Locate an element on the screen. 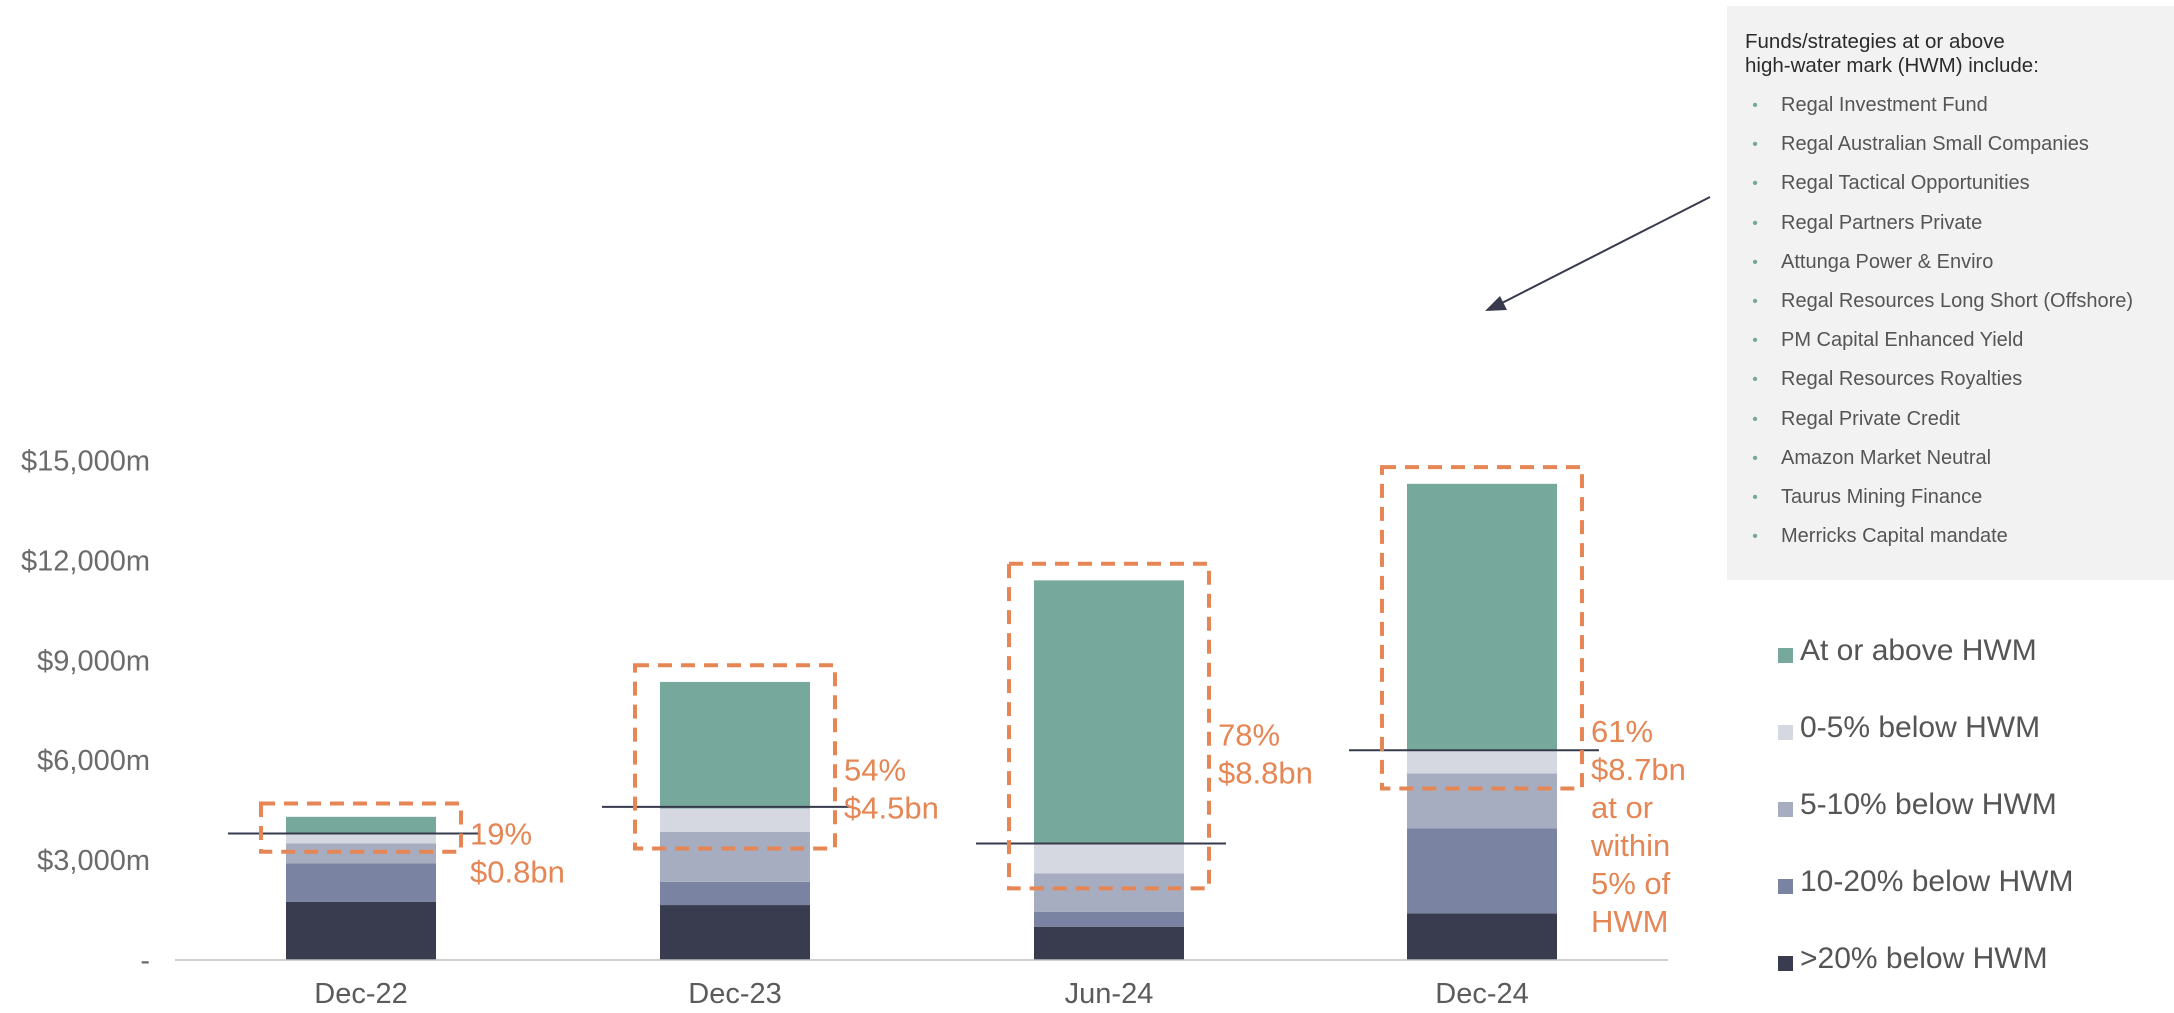 The image size is (2174, 1013). legend-label: 10-20% below HWM is located at coordinates (1937, 881).